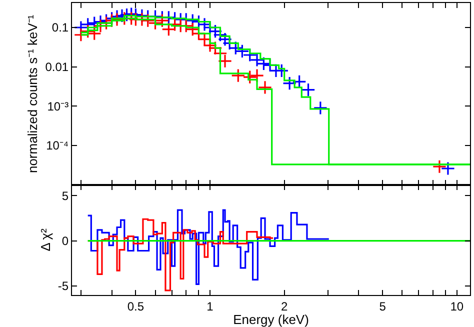 The height and width of the screenshot is (327, 474). I want to click on y-tick-label: 0.1, so click(60, 27).